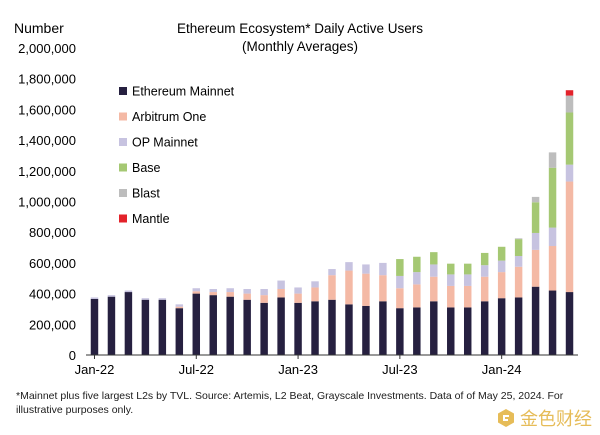 Image resolution: width=600 pixels, height=435 pixels. Describe the element at coordinates (47, 171) in the screenshot. I see `y-tick-label: 1,200,000` at that location.